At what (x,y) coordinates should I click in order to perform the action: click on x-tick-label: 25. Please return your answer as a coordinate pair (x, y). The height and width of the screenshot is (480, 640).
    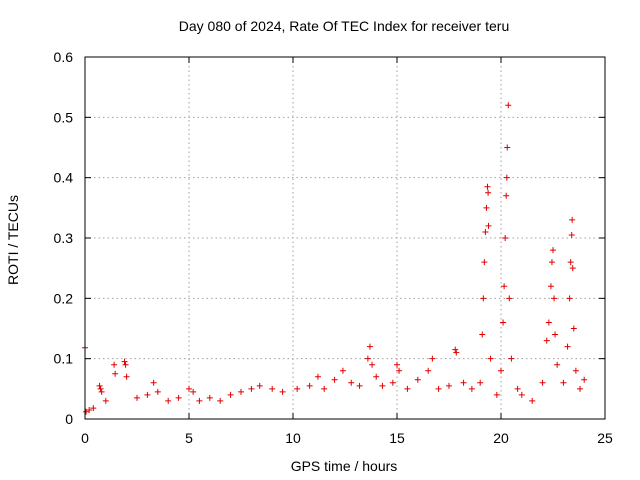
    Looking at the image, I should click on (605, 438).